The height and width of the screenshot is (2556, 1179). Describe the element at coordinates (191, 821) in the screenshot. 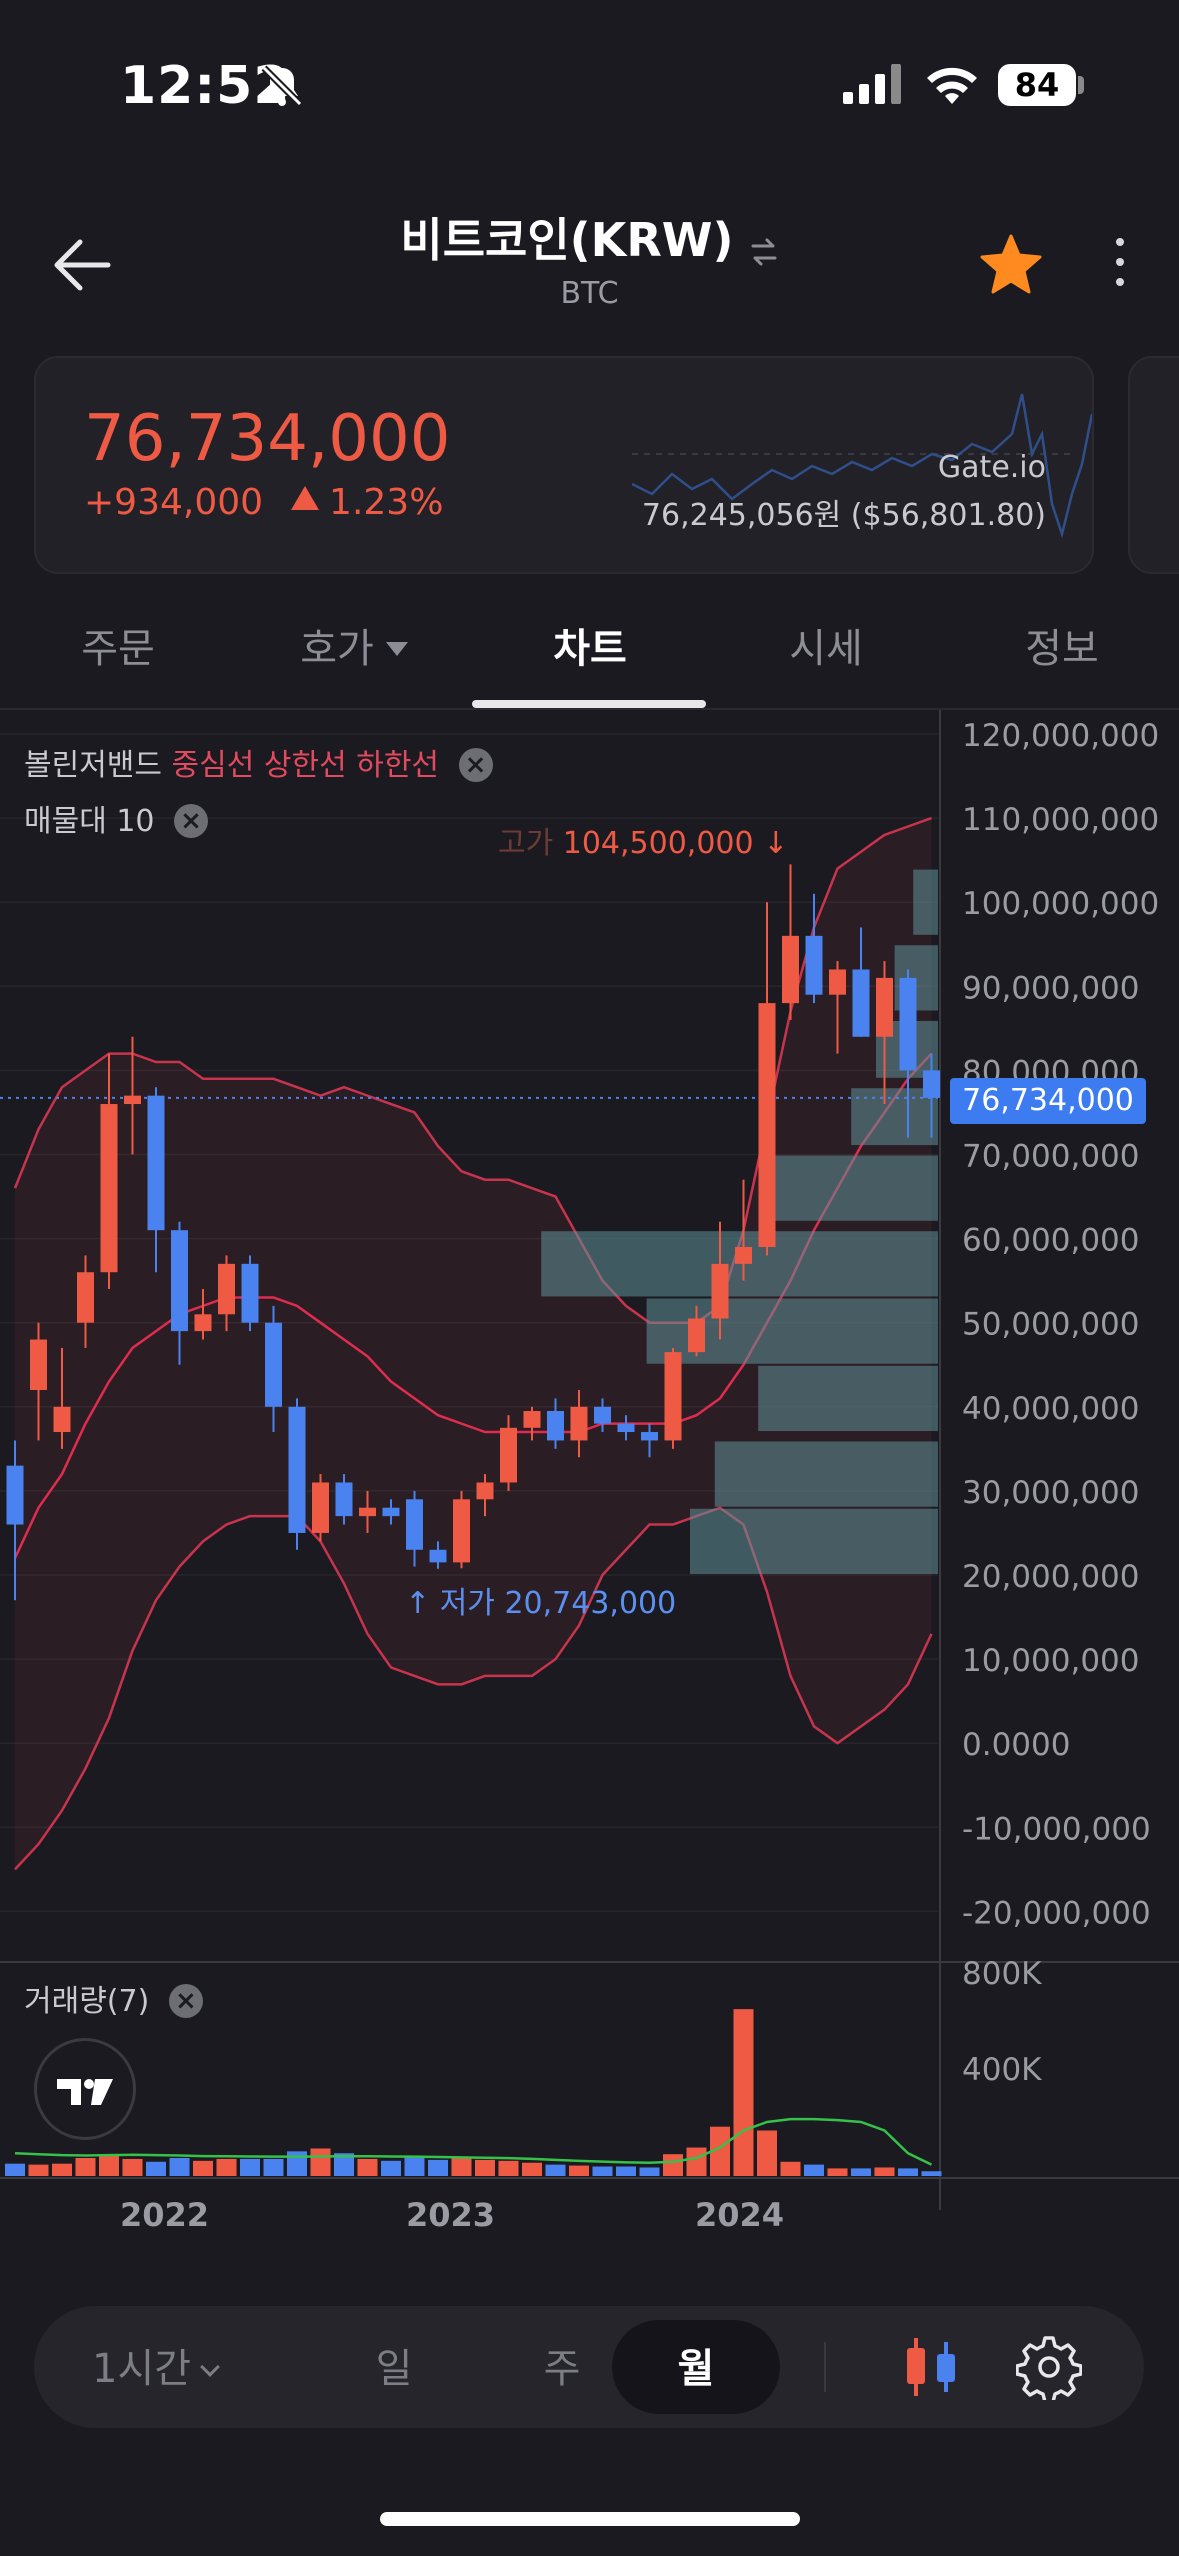

I see `remove-volume-profile-button: ×` at that location.